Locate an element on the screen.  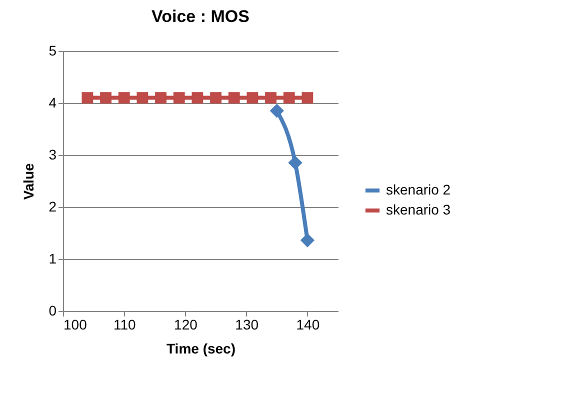
x-tick-label: 110 is located at coordinates (124, 324).